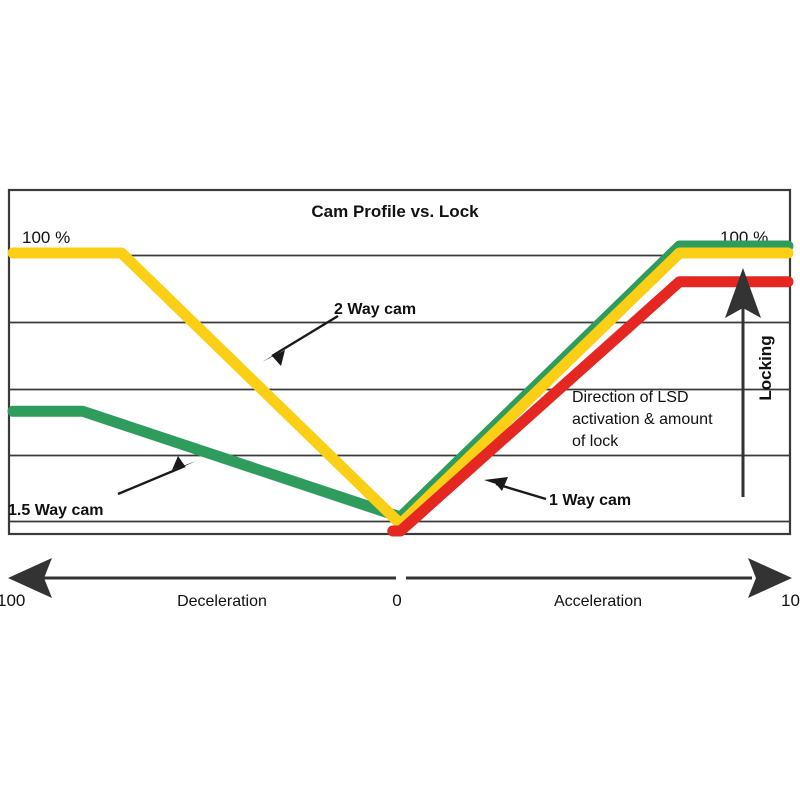  Describe the element at coordinates (743, 293) in the screenshot. I see `locking-arrow-head` at that location.